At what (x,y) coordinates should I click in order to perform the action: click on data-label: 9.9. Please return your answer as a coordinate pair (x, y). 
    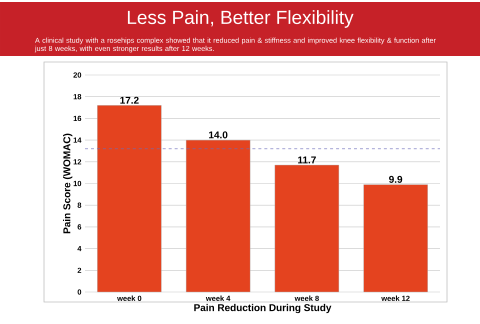
    Looking at the image, I should click on (395, 179).